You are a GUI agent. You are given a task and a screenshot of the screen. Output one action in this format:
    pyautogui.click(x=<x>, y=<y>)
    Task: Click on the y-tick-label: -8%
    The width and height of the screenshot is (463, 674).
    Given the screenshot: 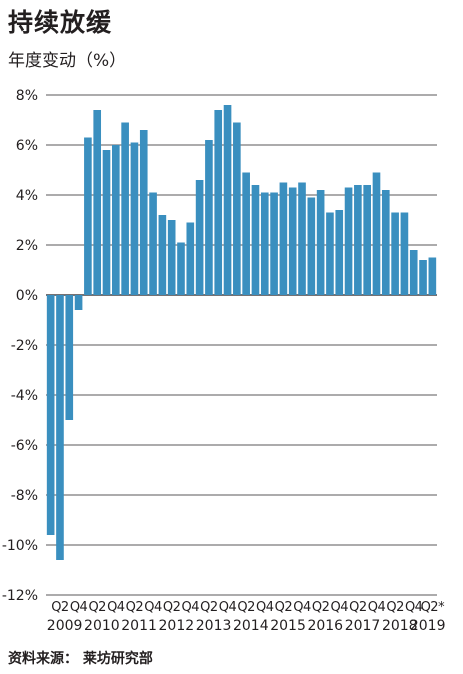 What is the action you would take?
    pyautogui.click(x=24, y=496)
    